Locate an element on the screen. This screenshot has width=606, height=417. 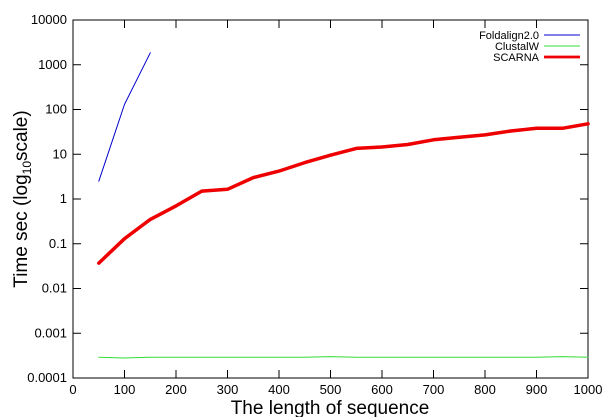
x-tick-label: 900 is located at coordinates (537, 389).